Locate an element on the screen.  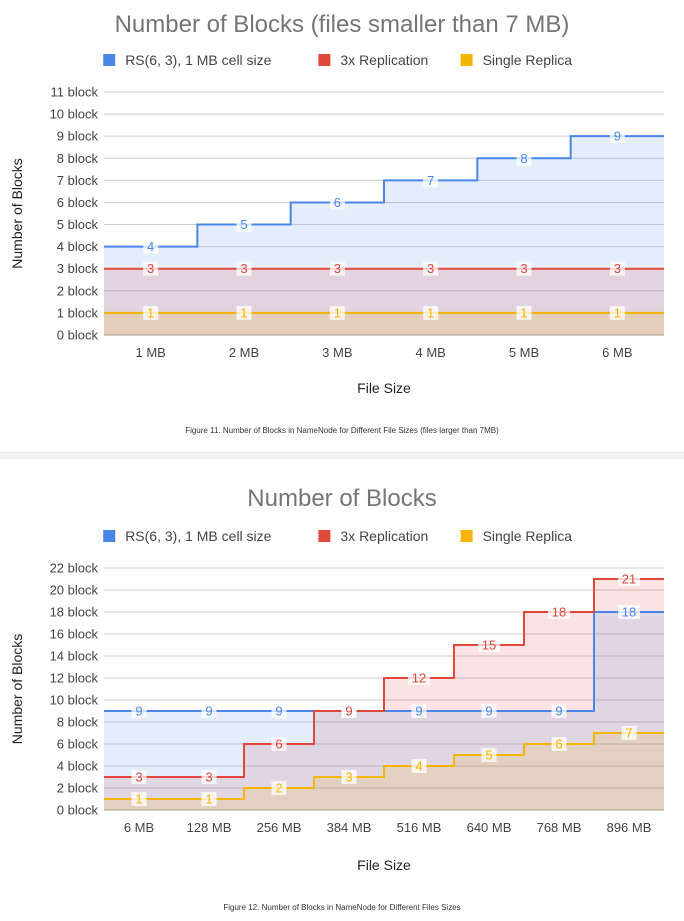
data-label: 2 is located at coordinates (279, 788).